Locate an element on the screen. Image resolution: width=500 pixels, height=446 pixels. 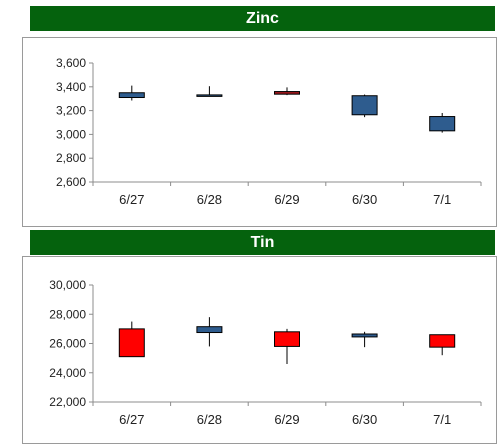
zinc-y-tick-label: 2,800 is located at coordinates (71, 158).